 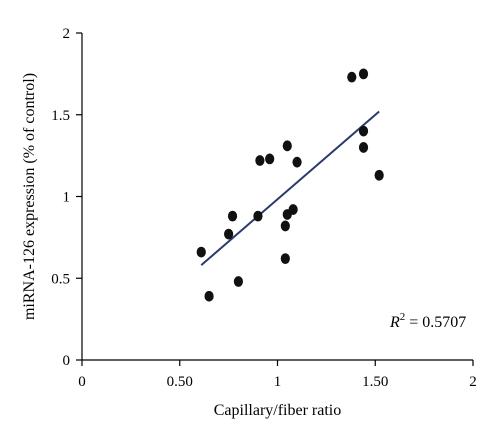 What do you see at coordinates (29, 196) in the screenshot?
I see `y-axis-title: miRNA-126 expression (% of control)` at bounding box center [29, 196].